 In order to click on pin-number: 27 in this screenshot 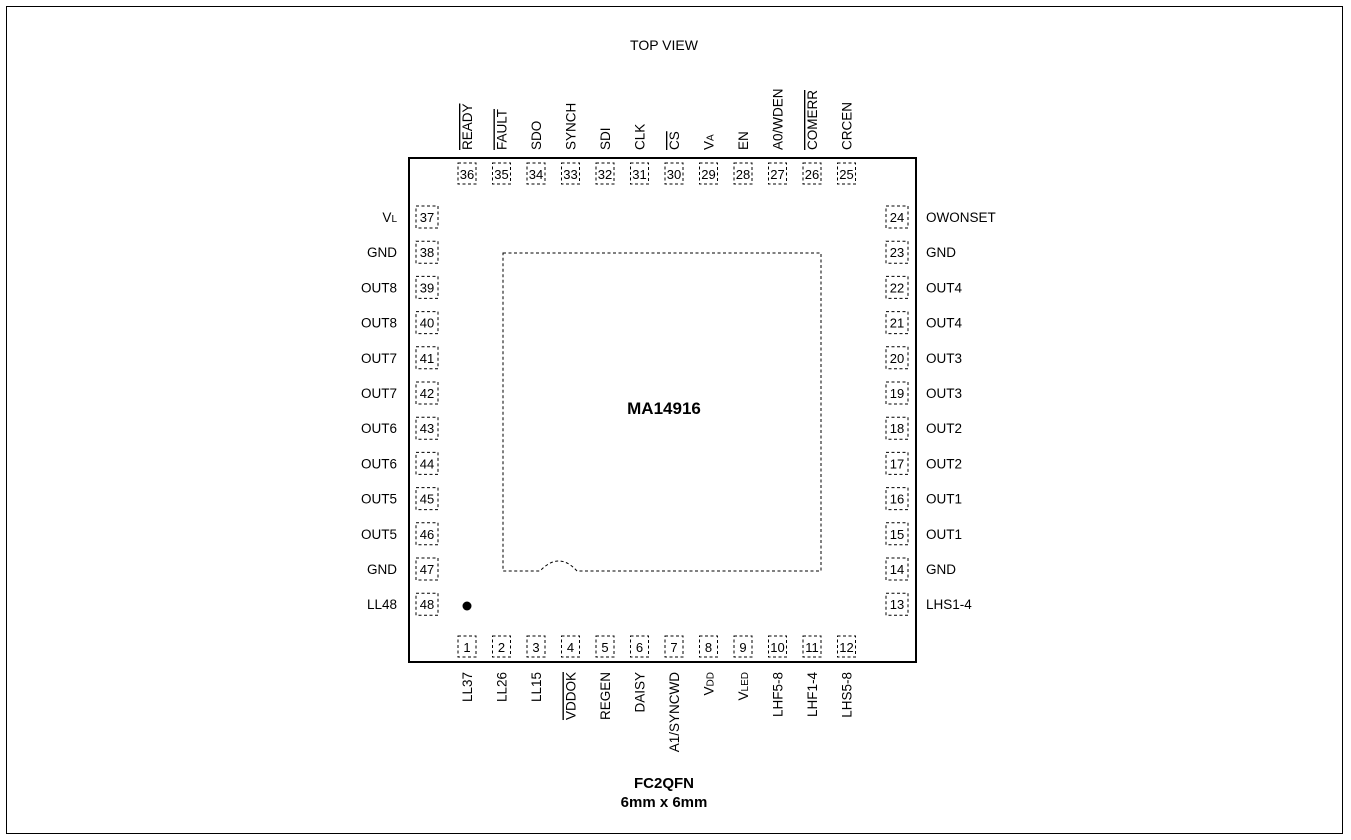, I will do `click(777, 174)`.